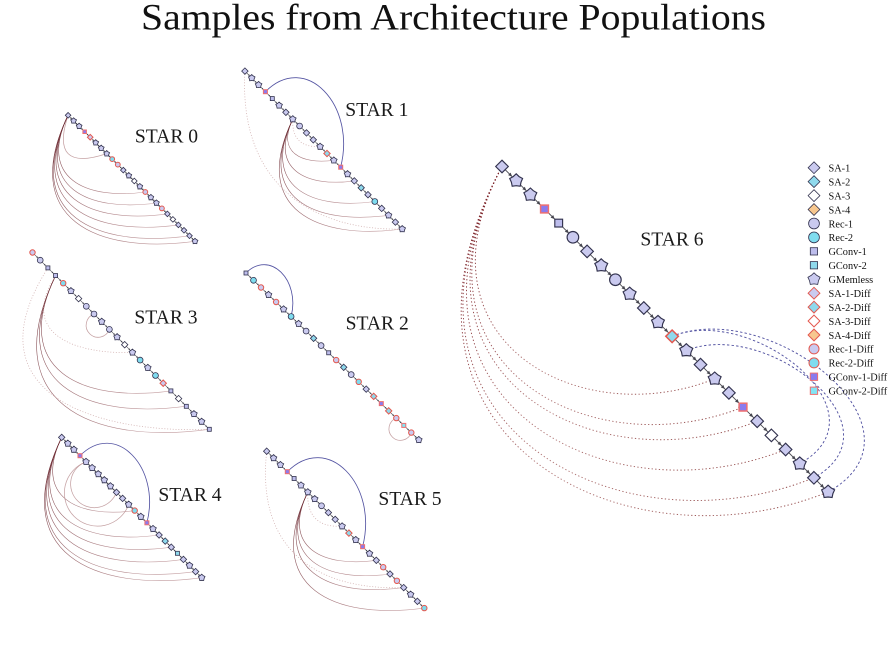 The width and height of the screenshot is (894, 645). Describe the element at coordinates (852, 350) in the screenshot. I see `svg-text: Rec-1-Diff` at that location.